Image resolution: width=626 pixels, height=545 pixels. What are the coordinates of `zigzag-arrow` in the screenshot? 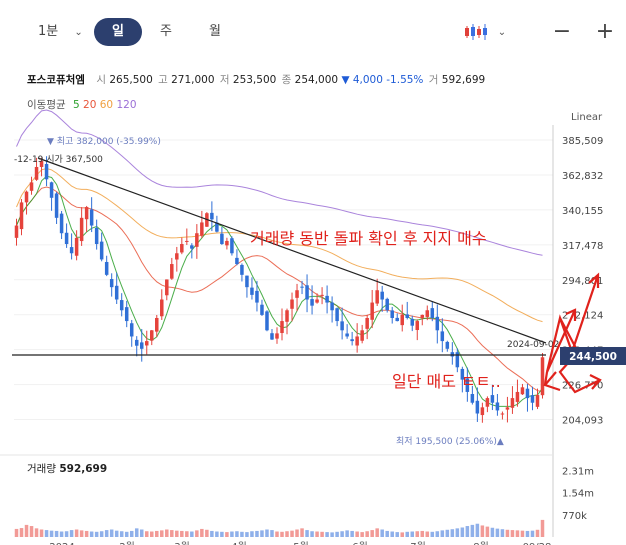 It's located at (579, 355).